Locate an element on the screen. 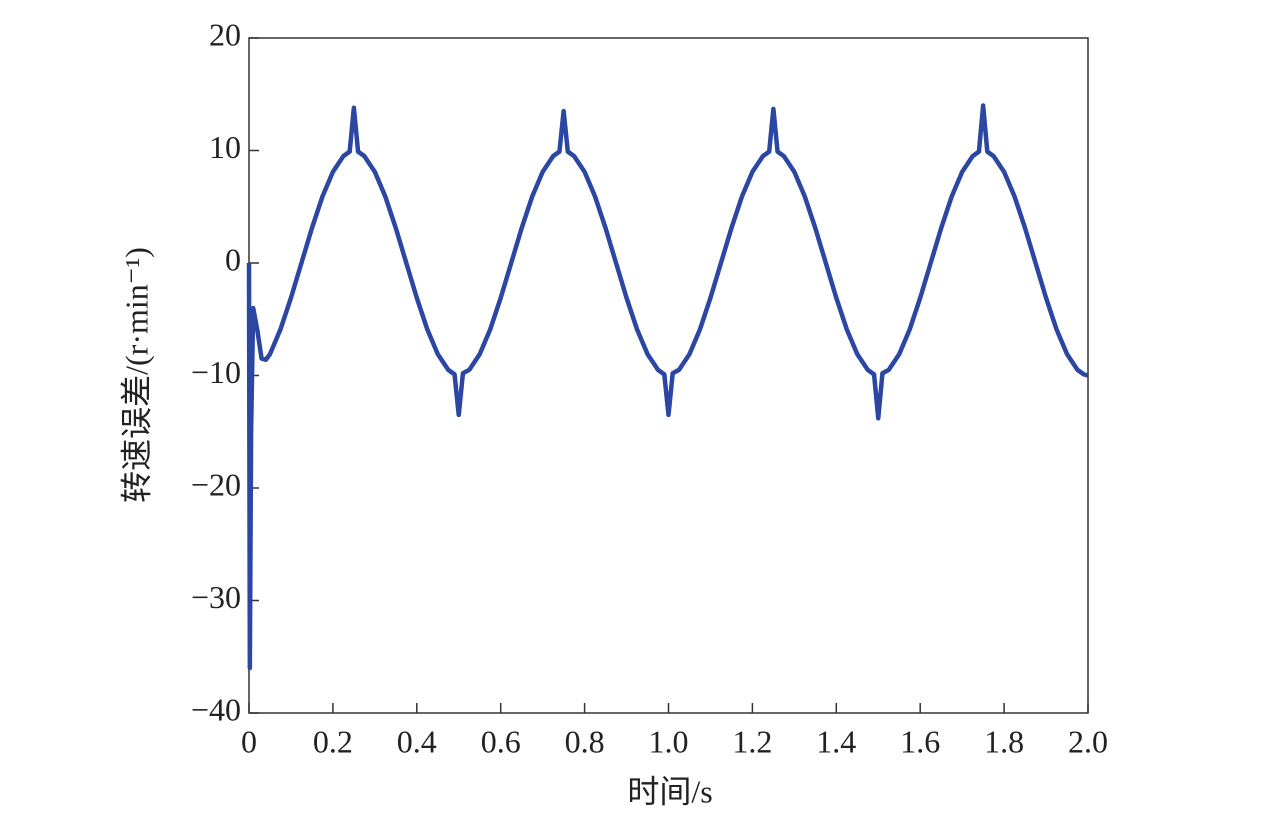 The height and width of the screenshot is (817, 1276). y-tick-label: −10 is located at coordinates (216, 372).